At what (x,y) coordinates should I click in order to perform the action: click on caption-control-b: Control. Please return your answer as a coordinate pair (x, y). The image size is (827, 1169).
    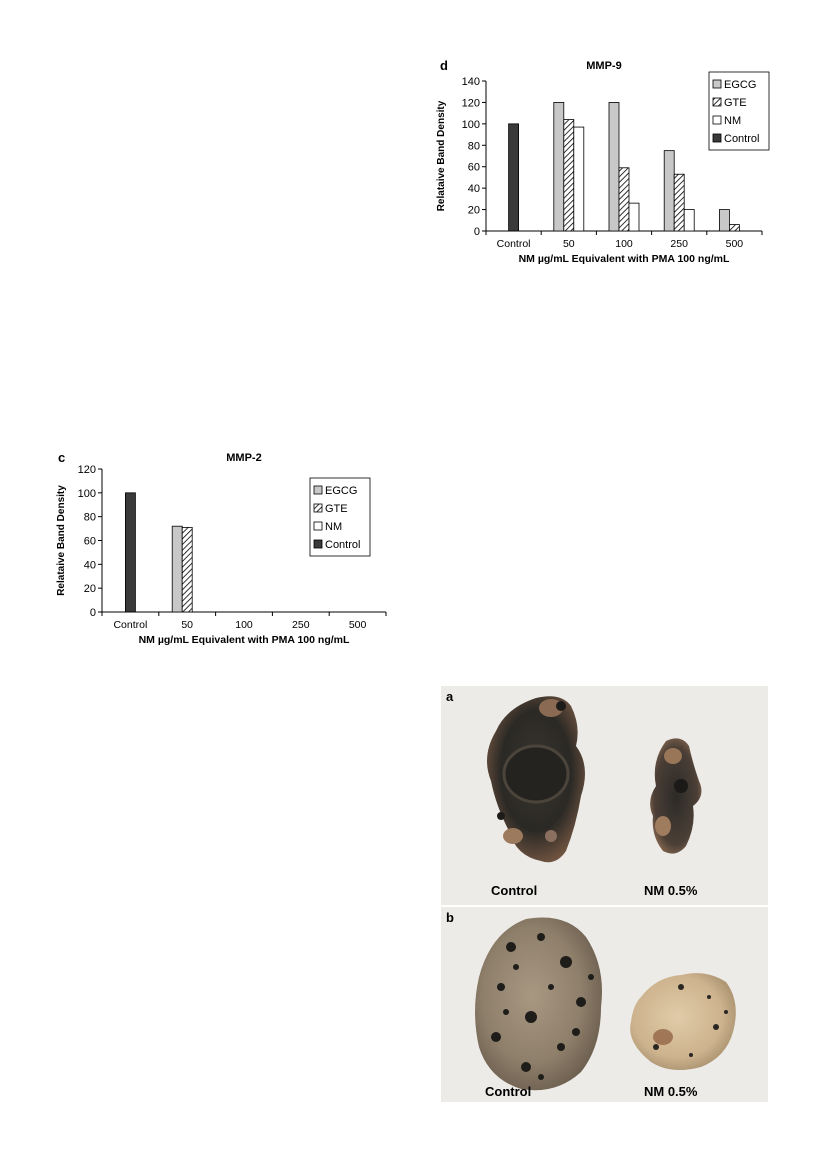
    Looking at the image, I should click on (508, 1091).